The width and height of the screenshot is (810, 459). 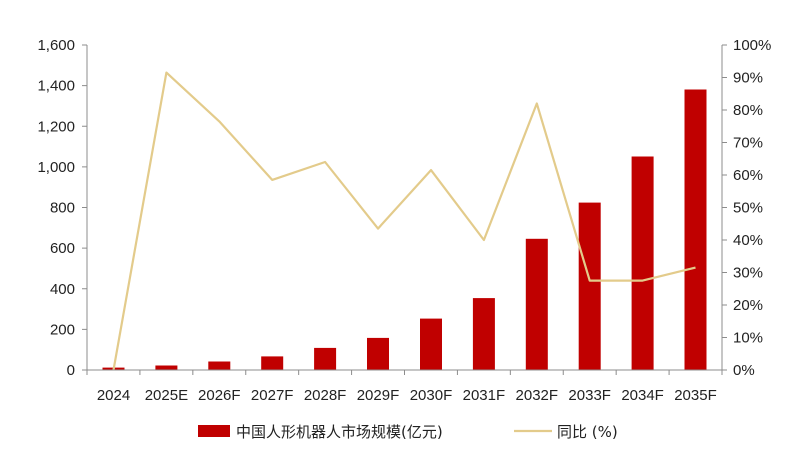 I want to click on x-tick-label: 2034F, so click(x=642, y=395).